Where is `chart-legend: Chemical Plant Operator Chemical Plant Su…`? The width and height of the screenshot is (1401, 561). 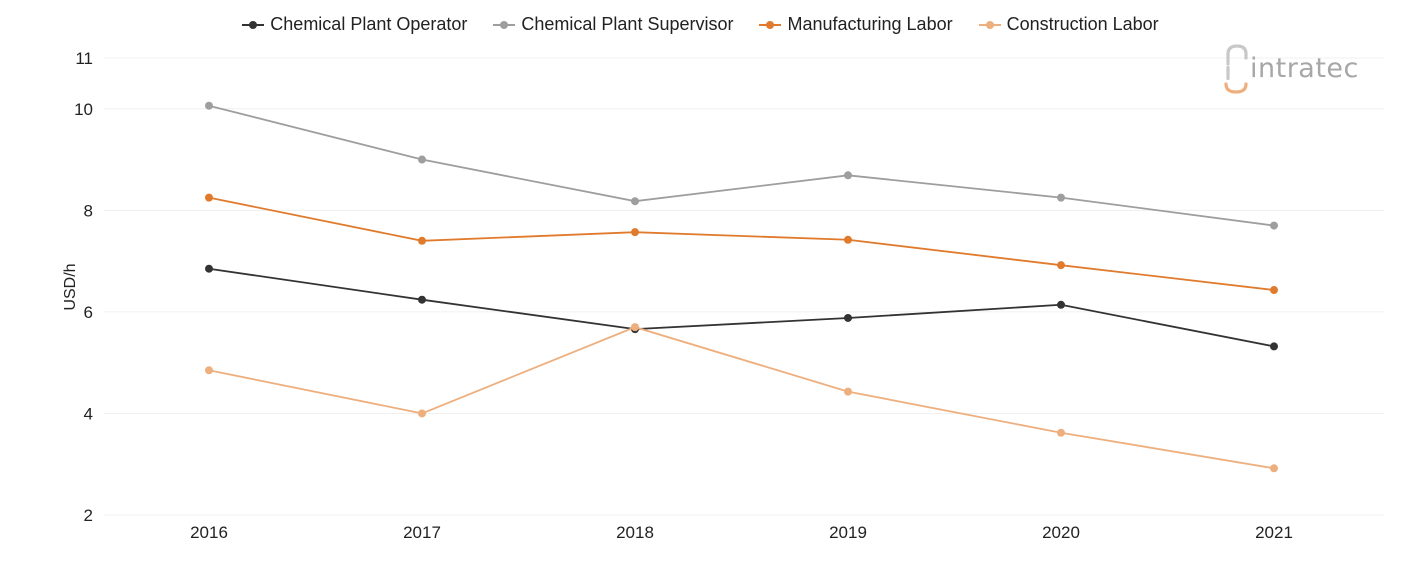 chart-legend: Chemical Plant Operator Chemical Plant Su… is located at coordinates (700, 24).